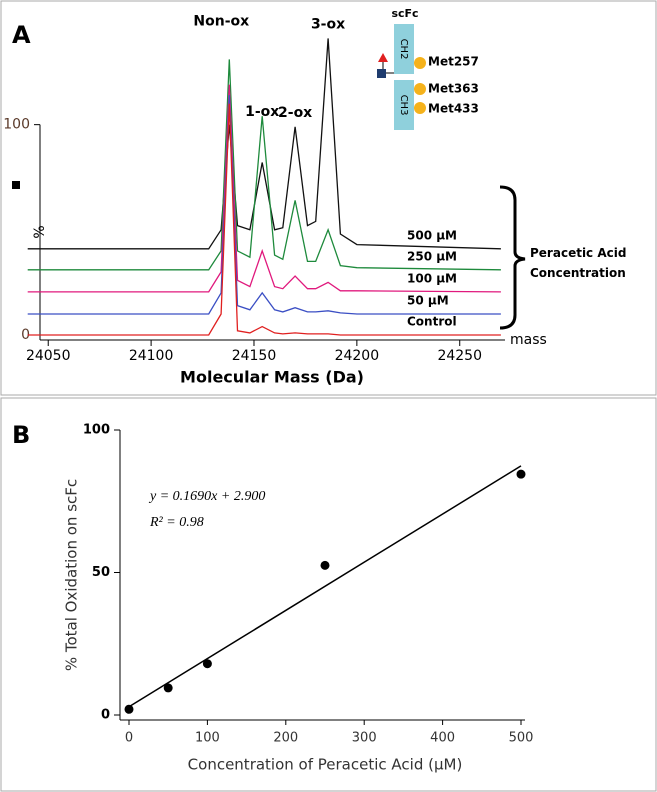 This screenshot has height=792, width=657. What do you see at coordinates (325, 765) in the screenshot?
I see `x-axis-title: Concentration of Peracetic Acid (µM)` at bounding box center [325, 765].